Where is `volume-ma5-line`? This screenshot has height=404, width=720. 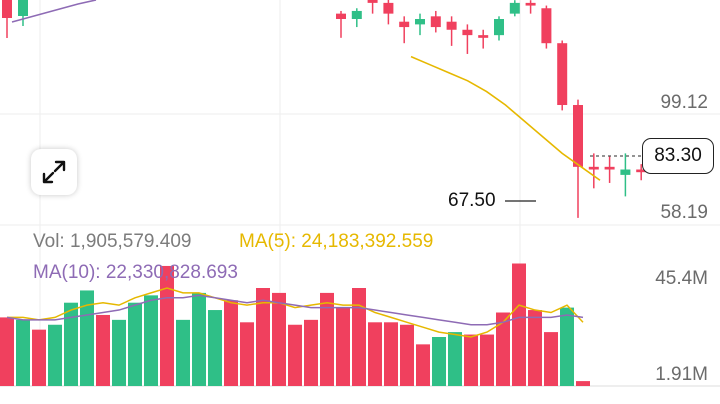
volume-ma5-line is located at coordinates (295, 312).